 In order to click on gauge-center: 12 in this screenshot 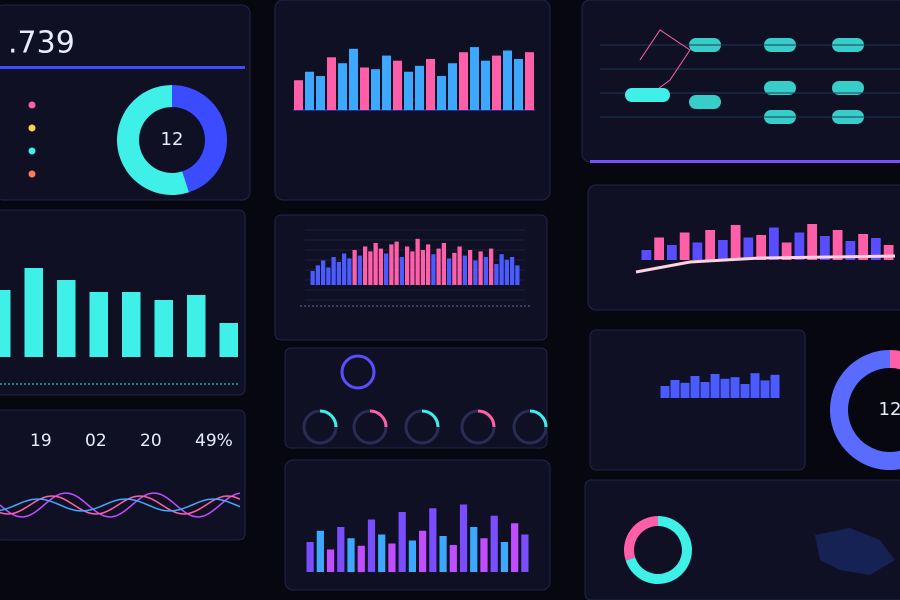, I will do `click(889, 409)`.